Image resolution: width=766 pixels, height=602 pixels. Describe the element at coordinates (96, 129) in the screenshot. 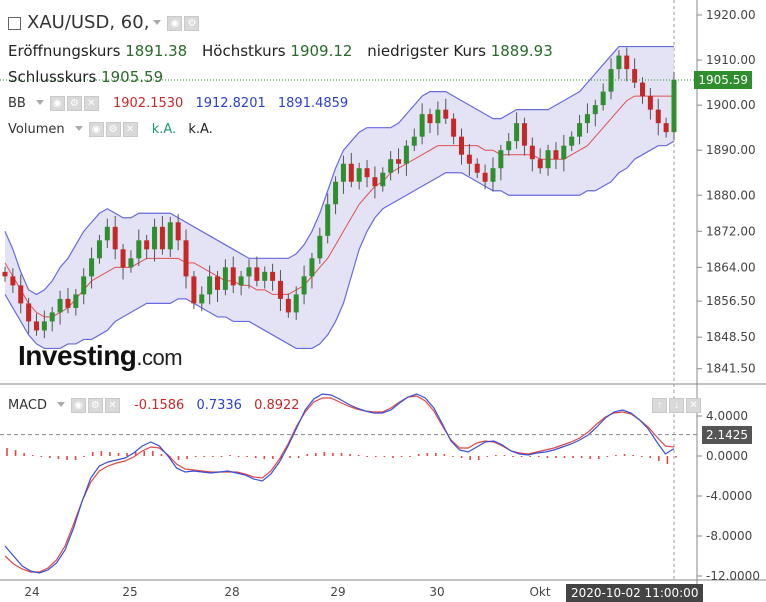

I see `volume-visibility-icon: ◉` at that location.